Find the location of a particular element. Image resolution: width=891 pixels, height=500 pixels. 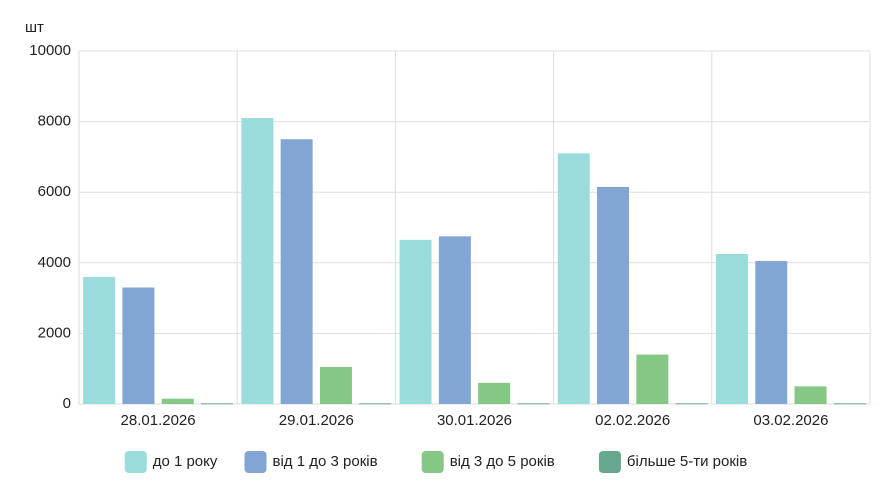

y-tick-label: 8000 is located at coordinates (54, 121).